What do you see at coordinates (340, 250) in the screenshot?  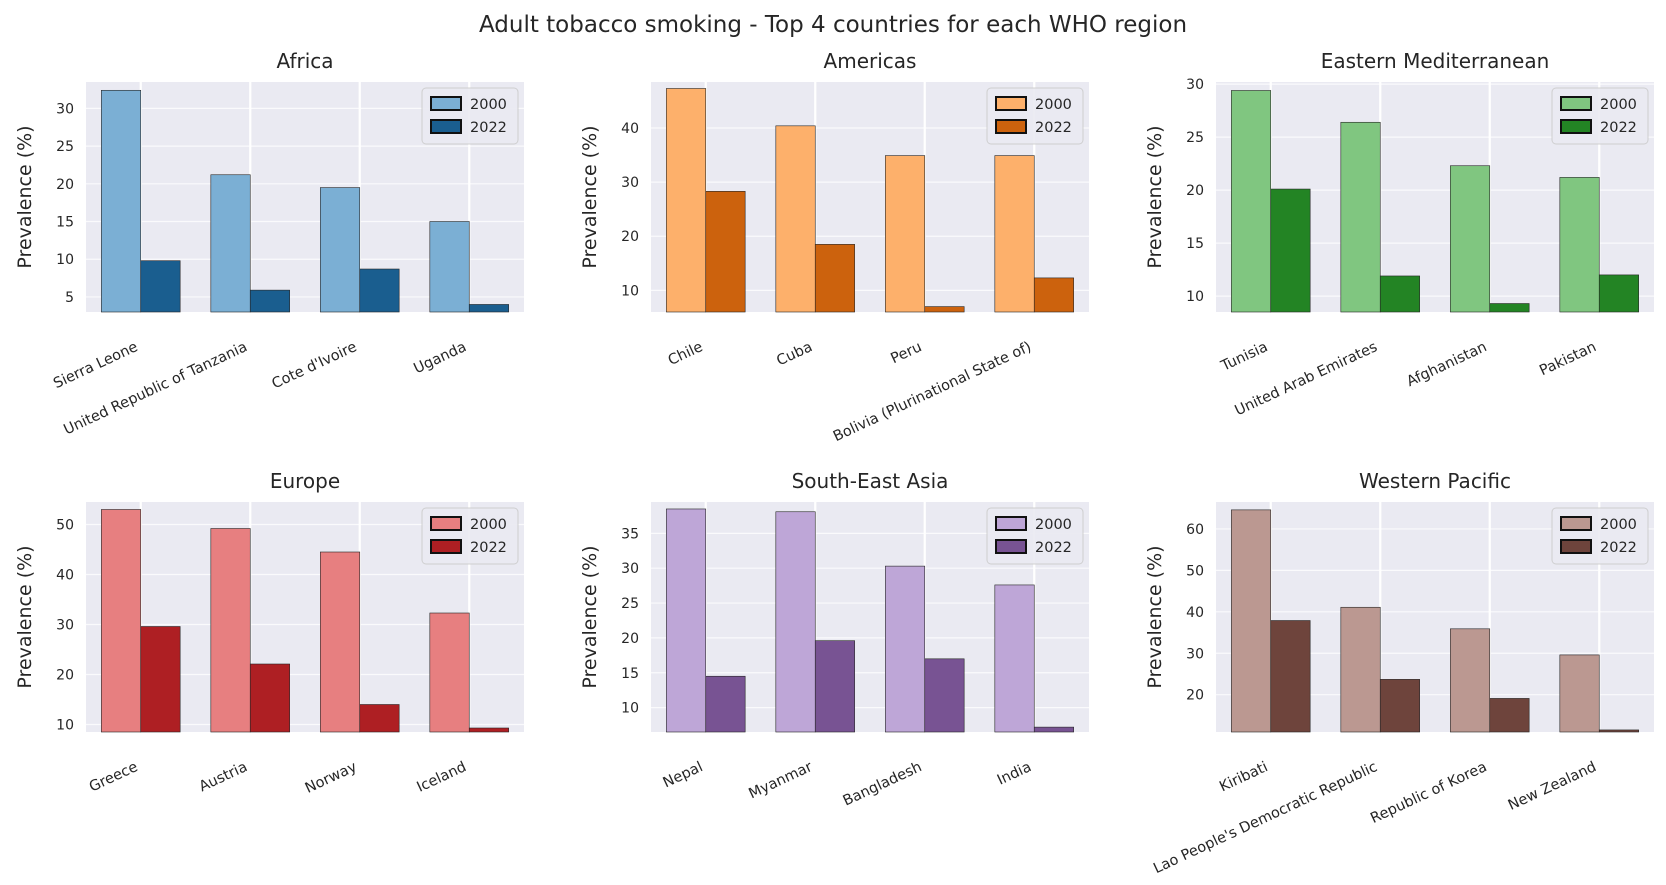 I see `bar-cote-d-ivoire-2000` at bounding box center [340, 250].